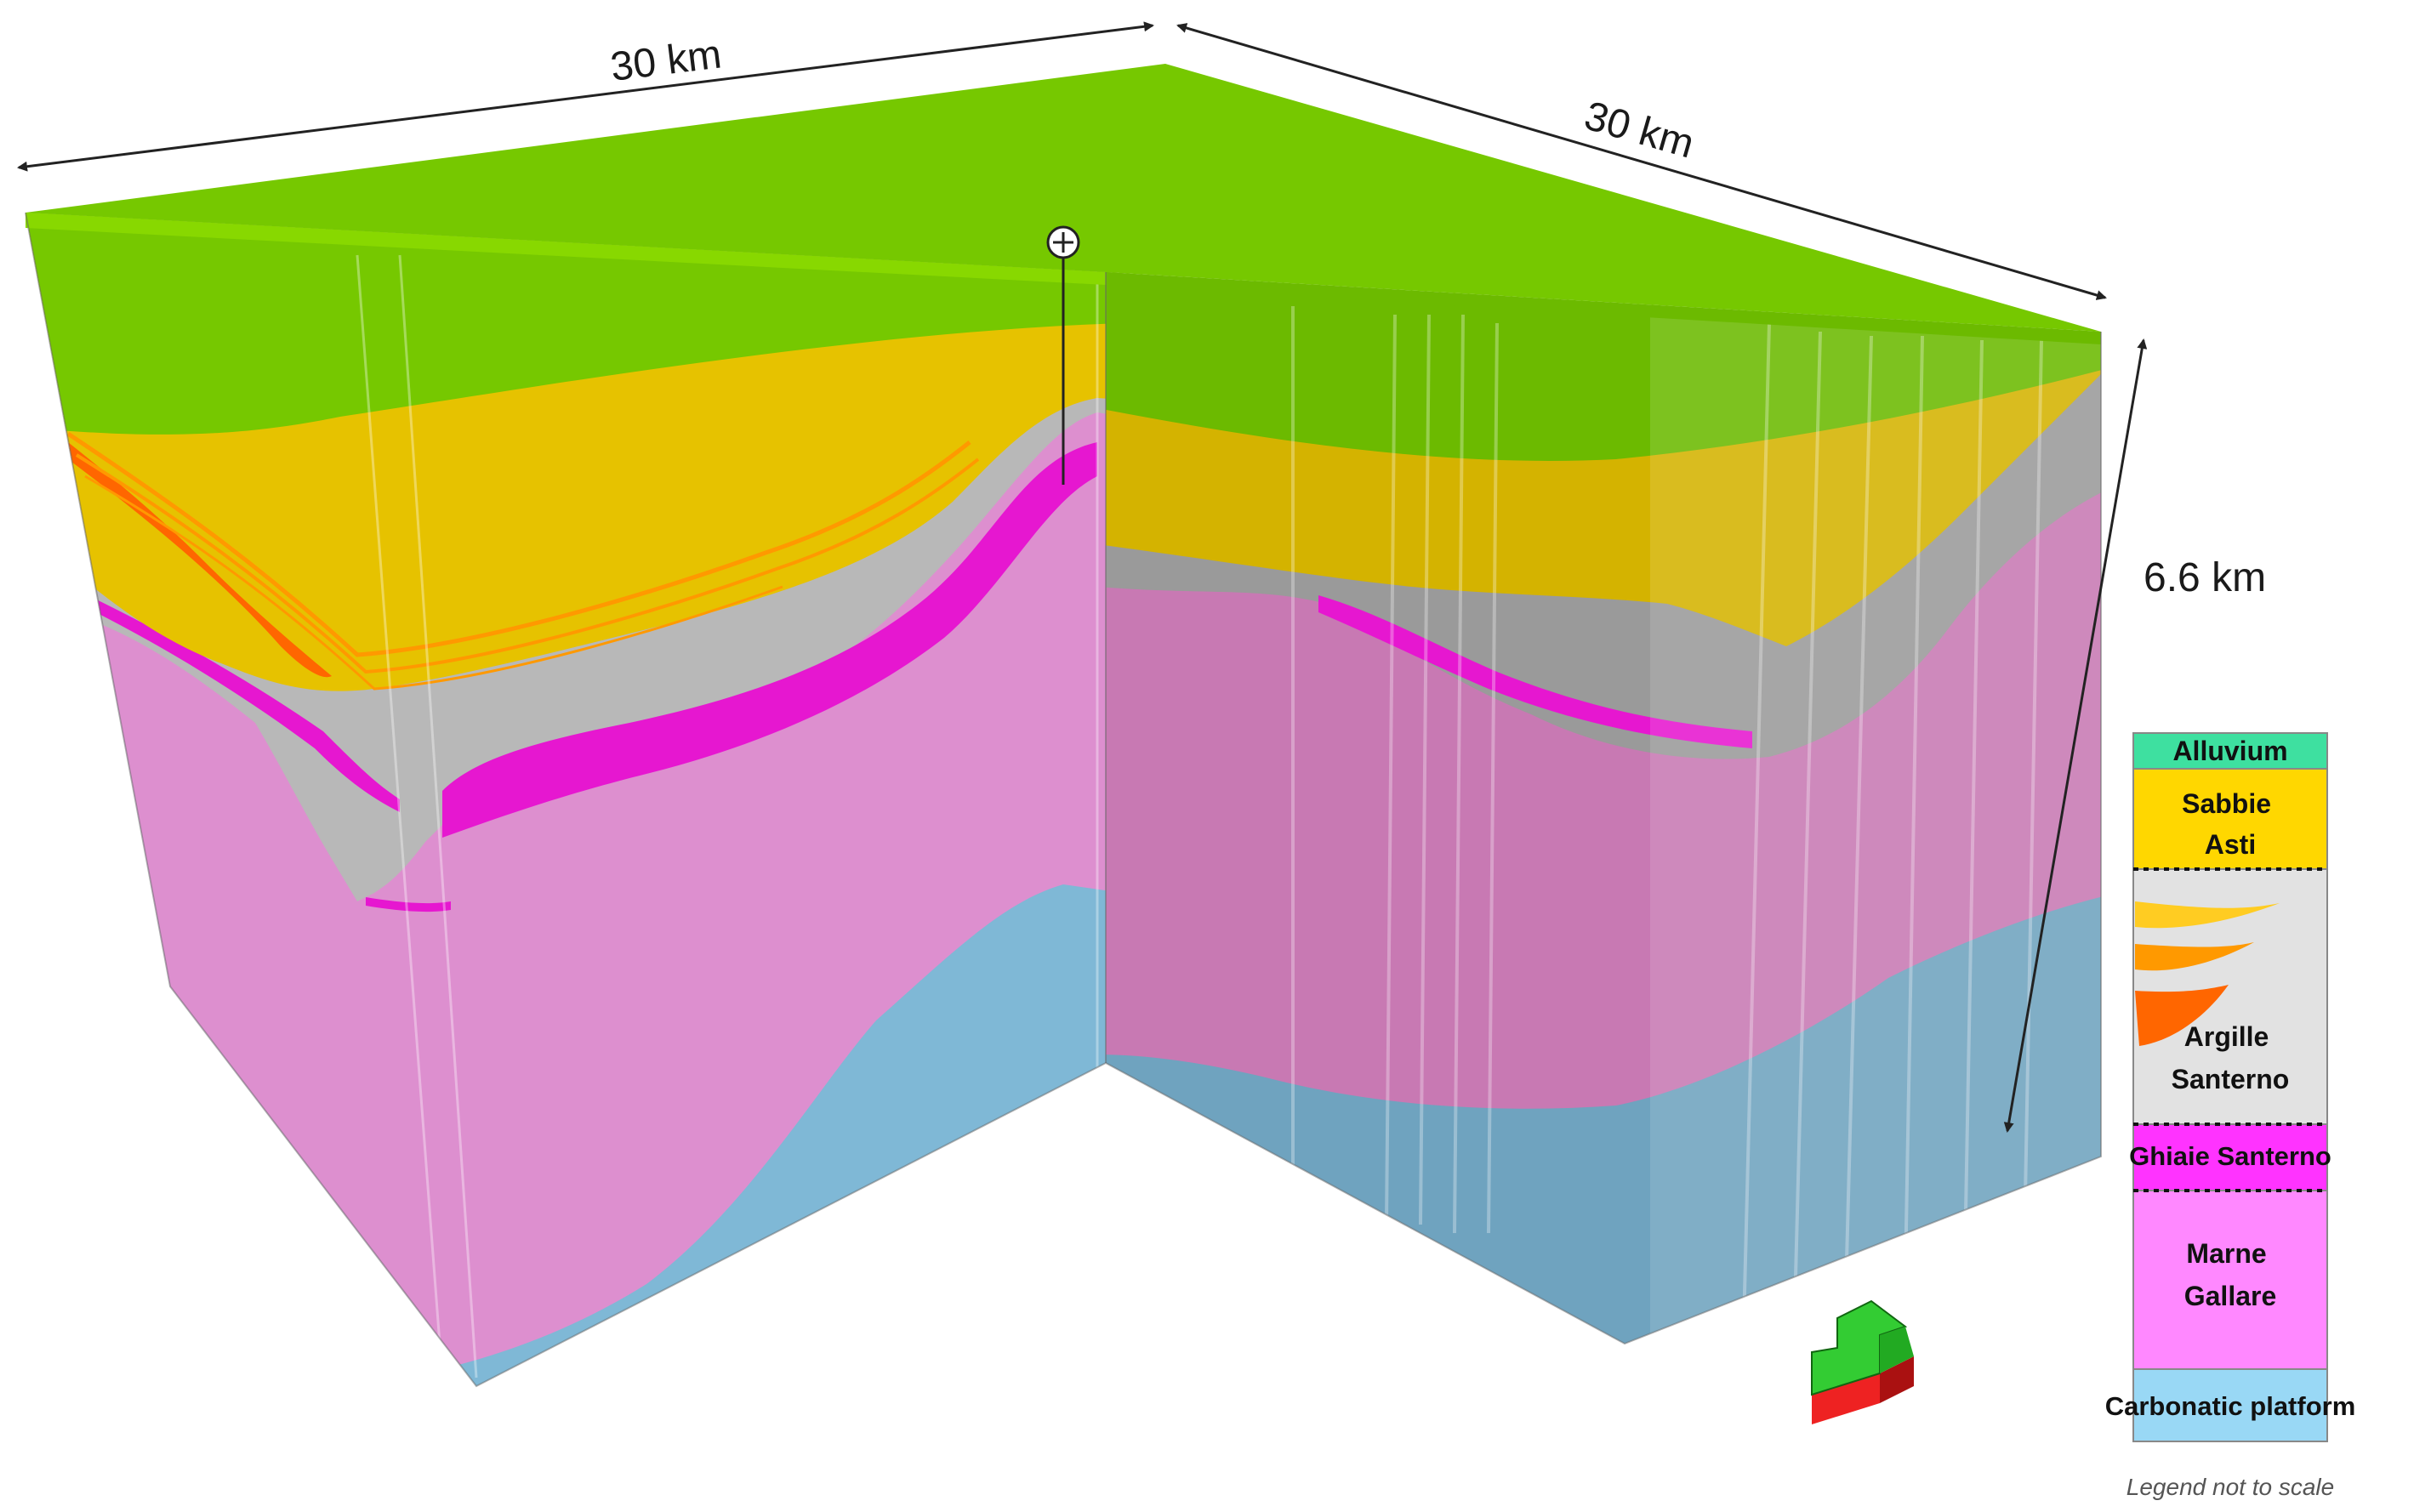 The image size is (2414, 1512). I want to click on right-width-arrow, so click(1641, 161).